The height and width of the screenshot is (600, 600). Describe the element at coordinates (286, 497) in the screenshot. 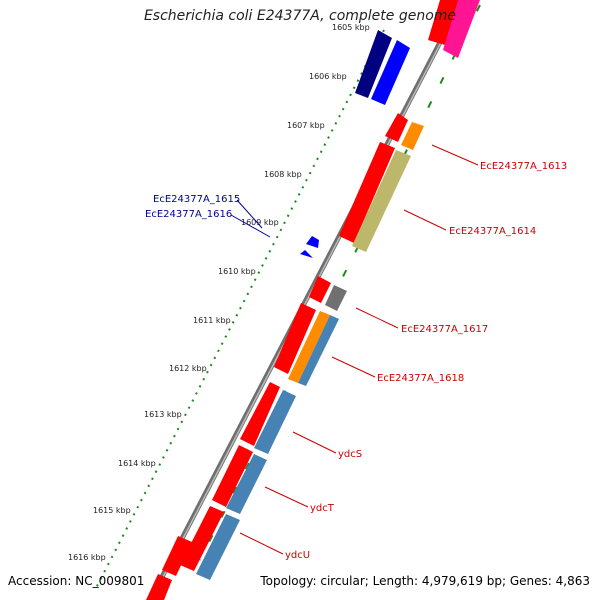

I see `leader-line-ydcT` at that location.